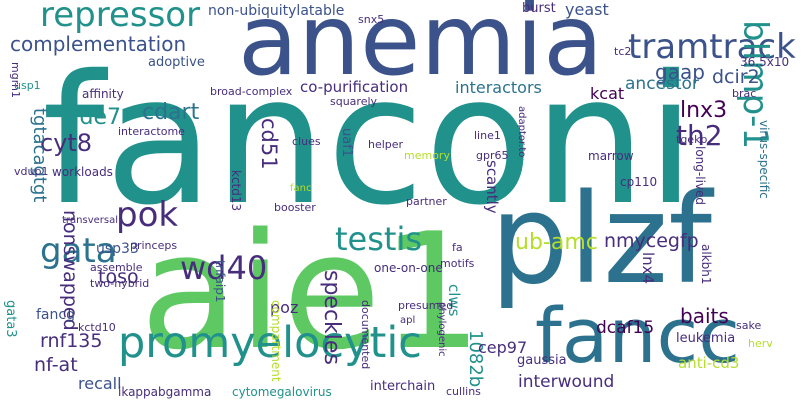 This screenshot has height=404, width=808. Describe the element at coordinates (97, 327) in the screenshot. I see `word-kctd10: kctd10` at that location.